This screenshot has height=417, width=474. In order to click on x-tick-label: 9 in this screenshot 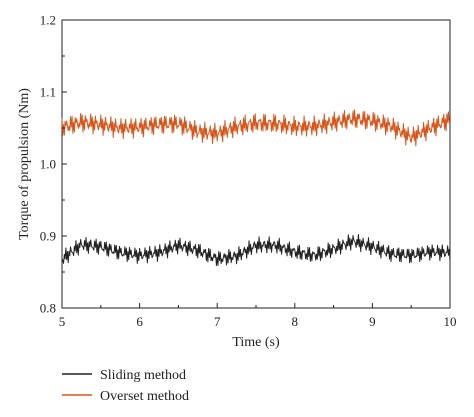, I will do `click(372, 321)`.